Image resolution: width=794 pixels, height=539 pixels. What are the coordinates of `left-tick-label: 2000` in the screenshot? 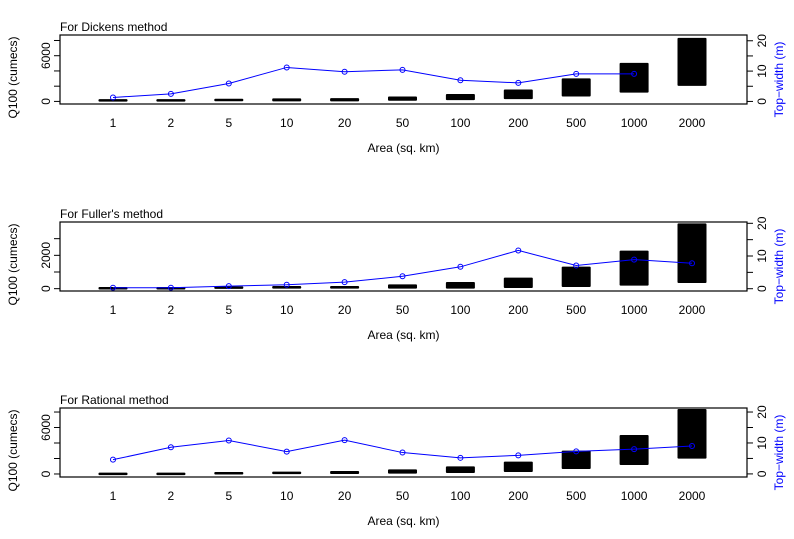 It's located at (46, 255).